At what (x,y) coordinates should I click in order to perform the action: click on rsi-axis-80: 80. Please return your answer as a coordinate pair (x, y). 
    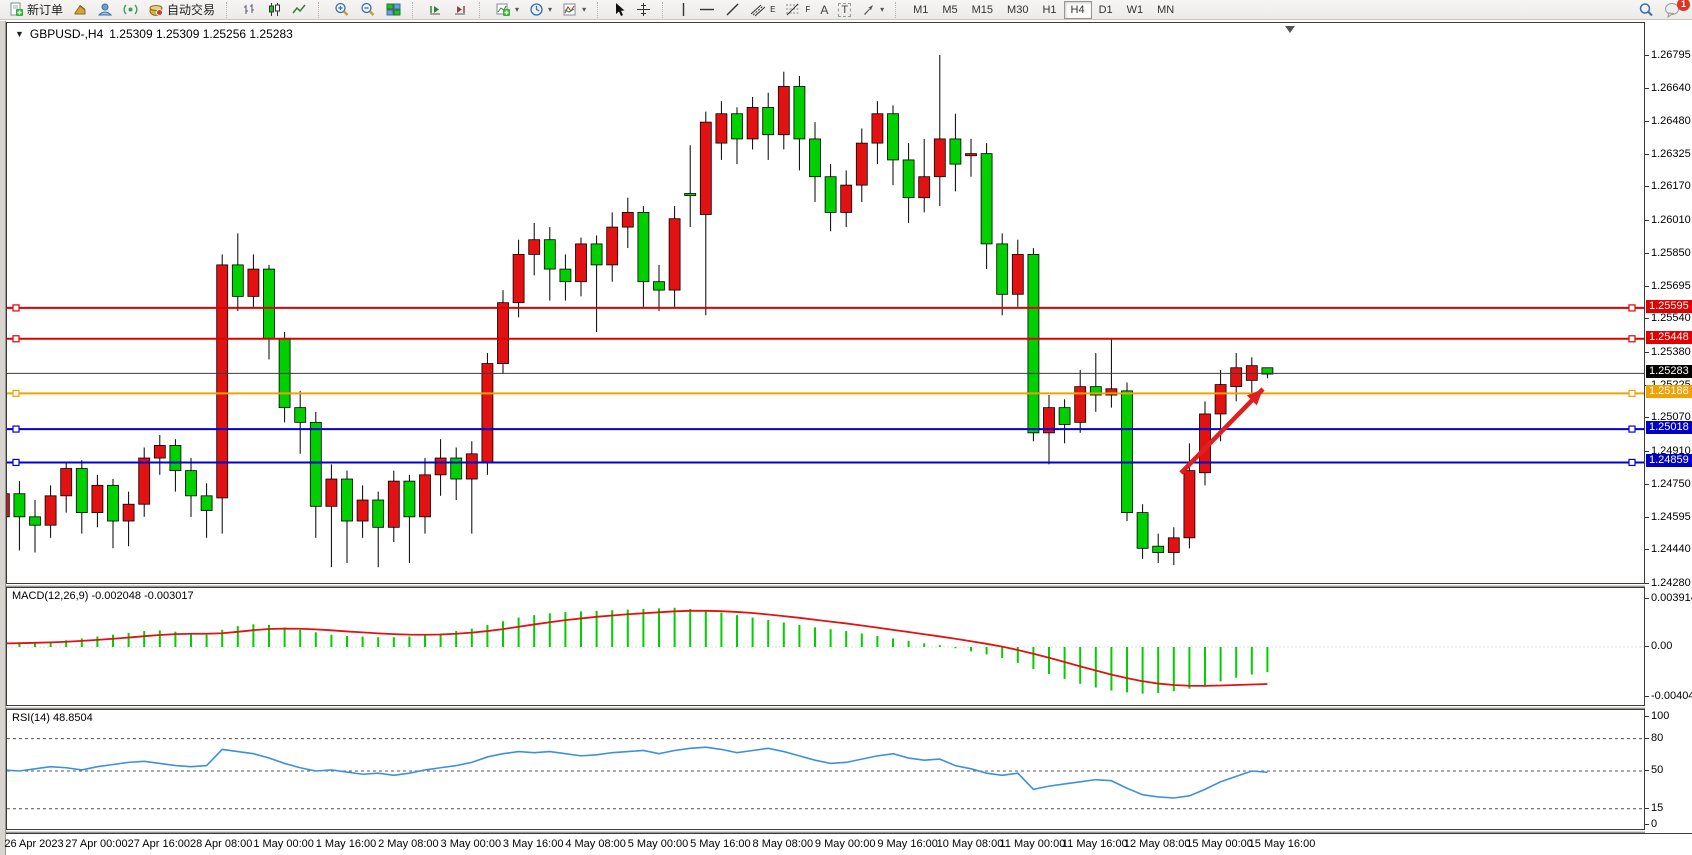
    Looking at the image, I should click on (1657, 737).